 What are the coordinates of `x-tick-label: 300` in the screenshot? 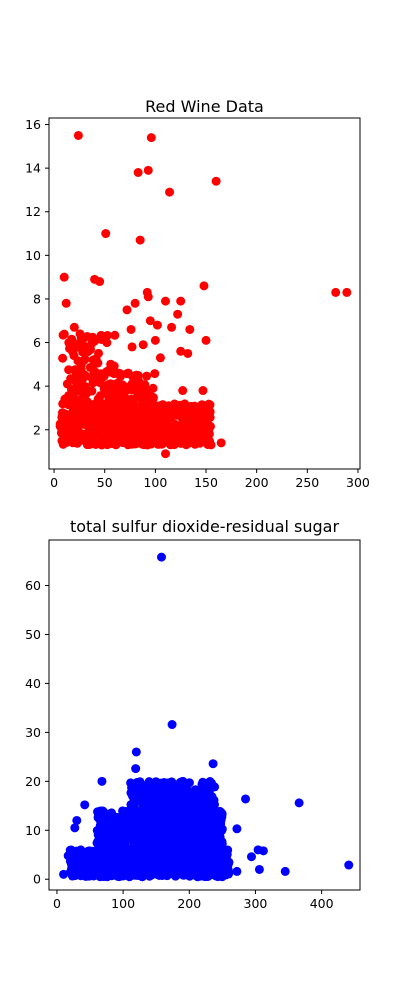 It's located at (358, 482).